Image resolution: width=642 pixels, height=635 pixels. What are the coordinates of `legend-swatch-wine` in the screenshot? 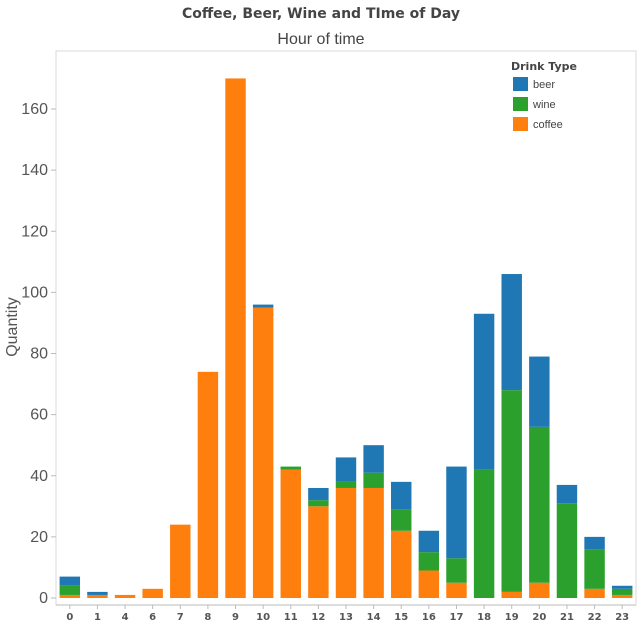 It's located at (520, 104).